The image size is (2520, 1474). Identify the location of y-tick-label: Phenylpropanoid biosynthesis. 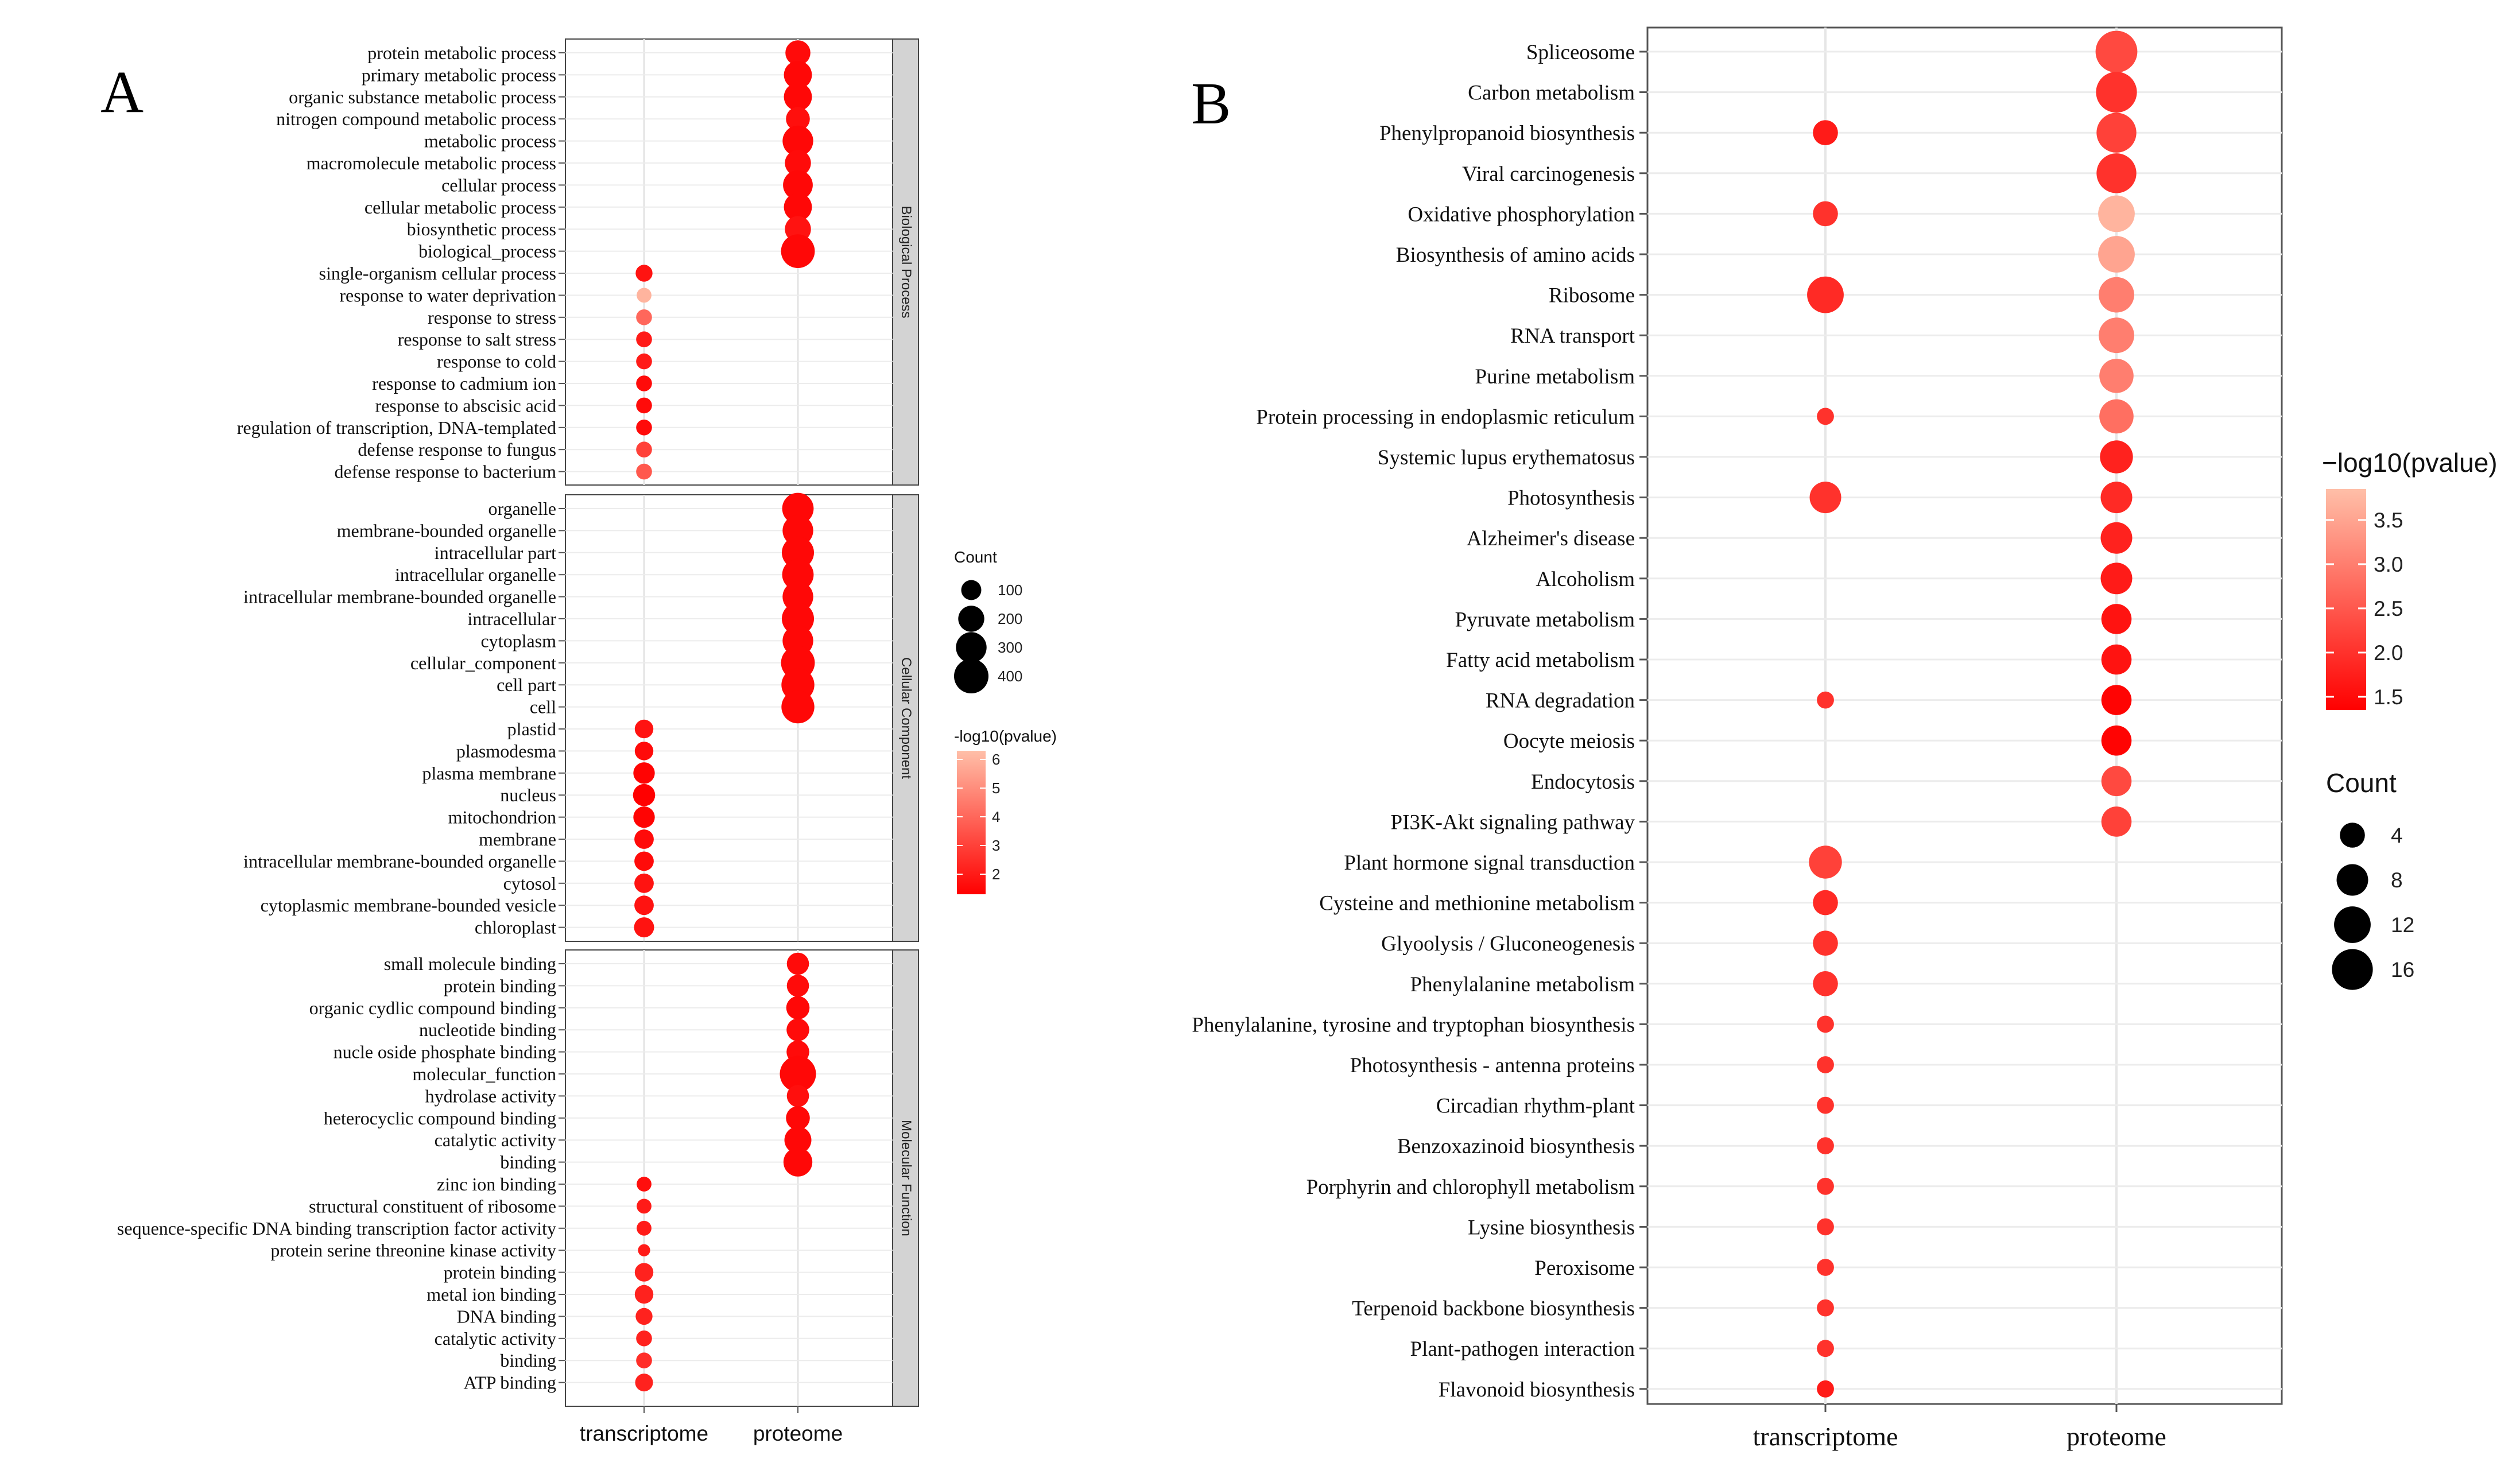
(1507, 134).